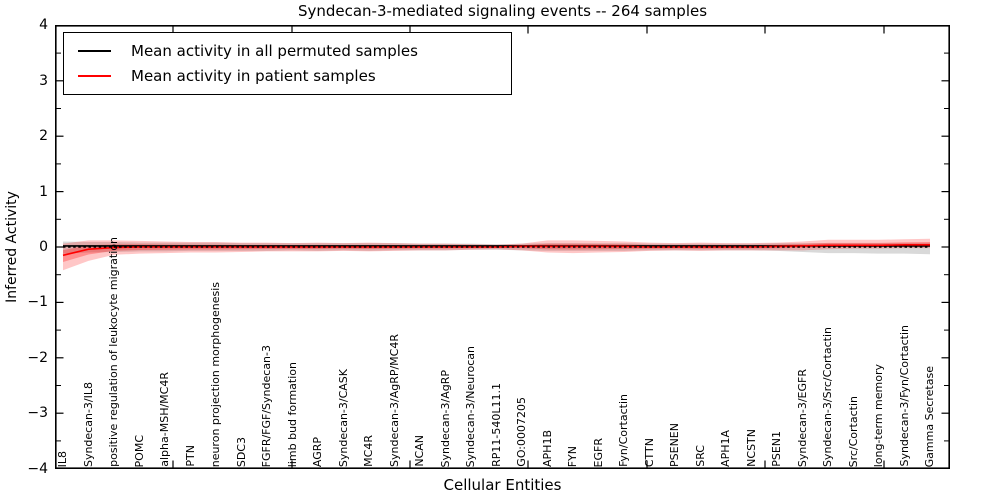 This screenshot has width=1000, height=500. Describe the element at coordinates (827, 396) in the screenshot. I see `x-tick-label: Syndecan-3/Src/Cortactin` at that location.